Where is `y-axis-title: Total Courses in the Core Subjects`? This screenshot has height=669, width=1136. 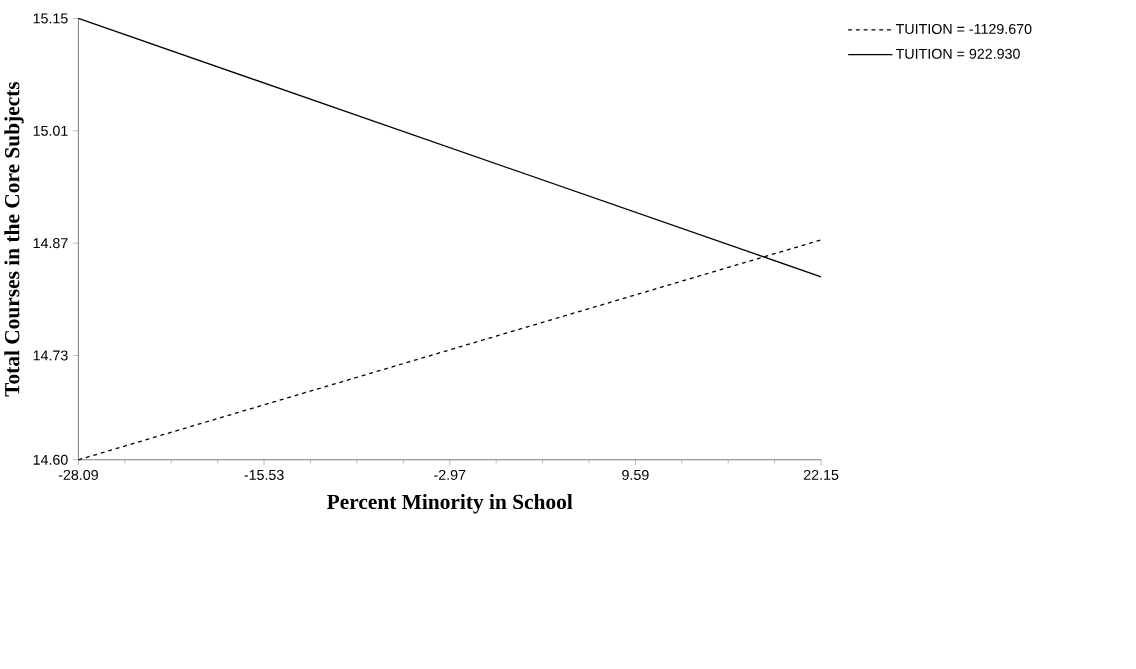
y-axis-title: Total Courses in the Core Subjects is located at coordinates (14, 239).